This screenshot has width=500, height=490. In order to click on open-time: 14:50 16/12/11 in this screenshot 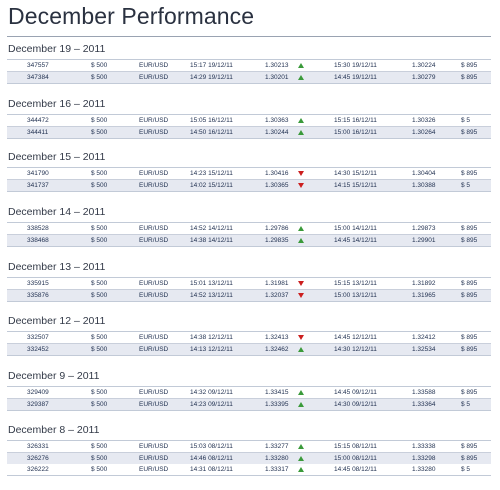, I will do `click(211, 132)`.